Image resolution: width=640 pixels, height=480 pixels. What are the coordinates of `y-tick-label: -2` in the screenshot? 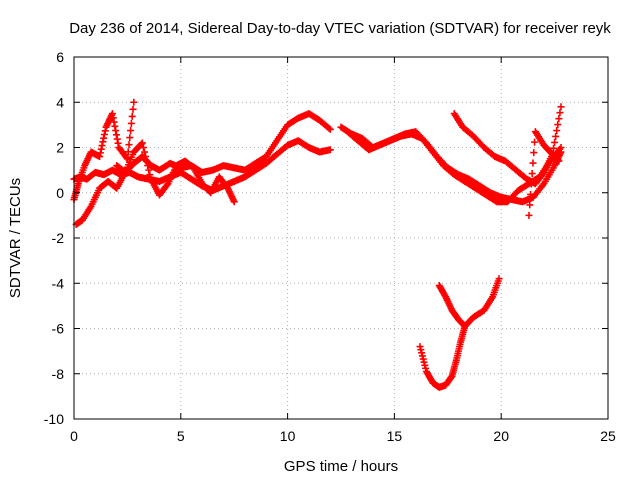 It's located at (58, 238).